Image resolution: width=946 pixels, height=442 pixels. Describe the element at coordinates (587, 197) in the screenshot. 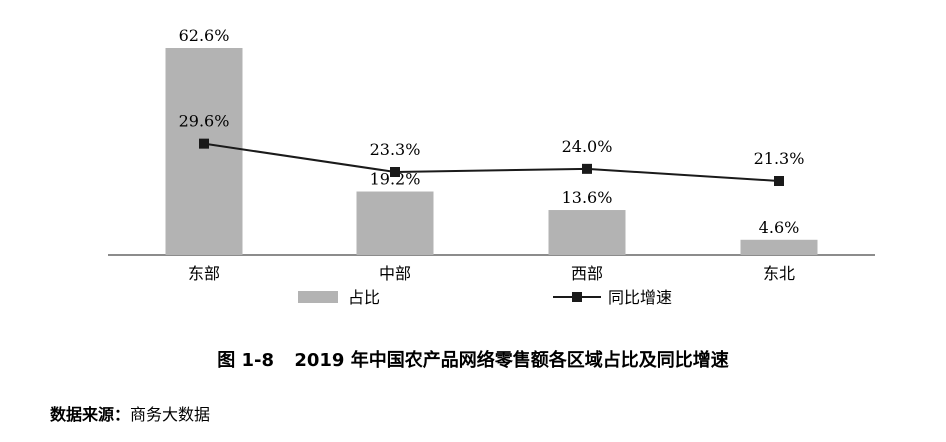

I see `bar-data-label: 13.6%` at that location.